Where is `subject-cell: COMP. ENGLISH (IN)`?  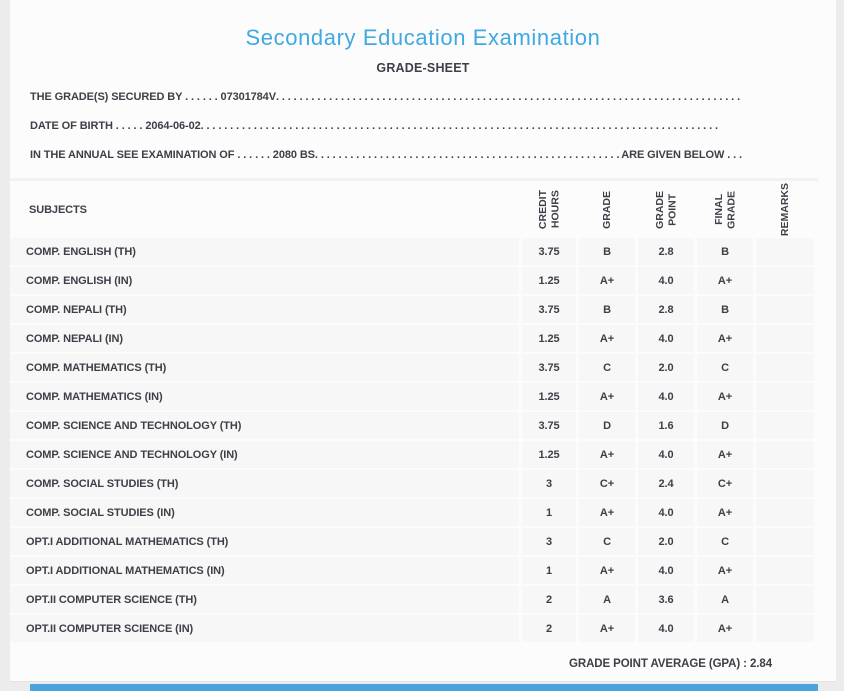 subject-cell: COMP. ENGLISH (IN) is located at coordinates (264, 281).